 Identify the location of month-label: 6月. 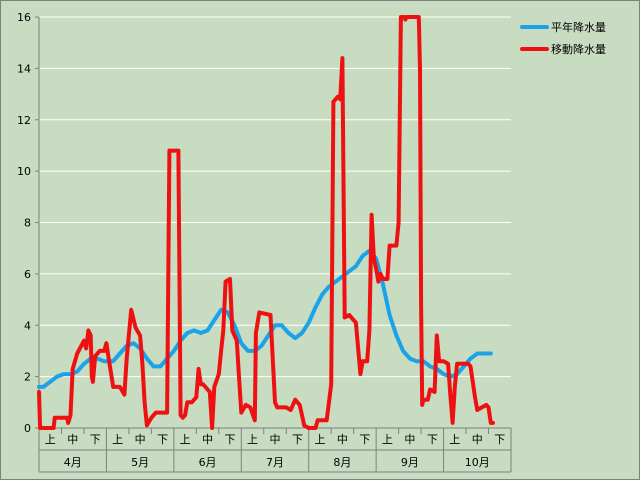
(208, 462).